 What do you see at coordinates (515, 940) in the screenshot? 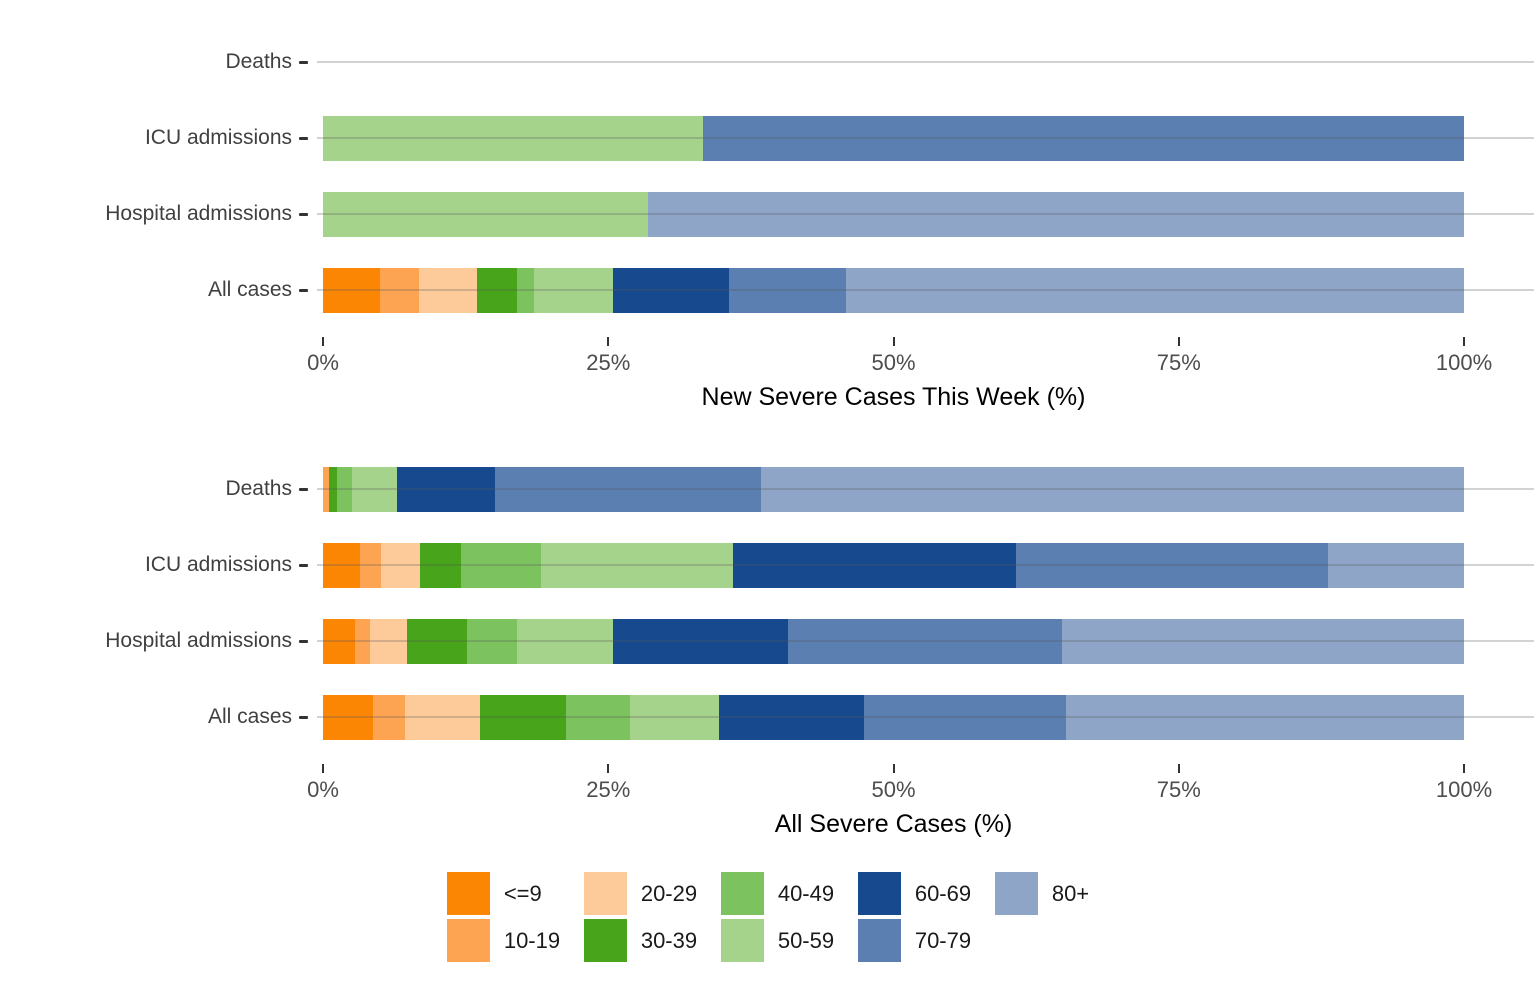
I see `legend-item-10-19: 10-19` at bounding box center [515, 940].